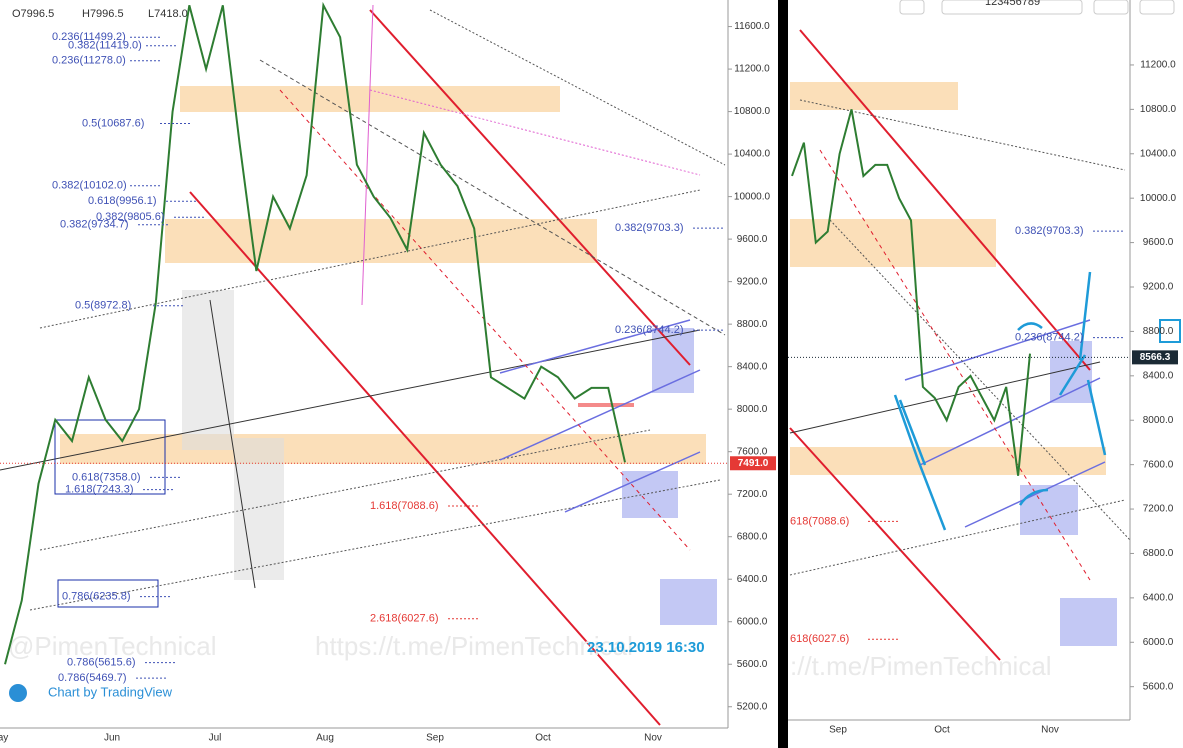  Describe the element at coordinates (89, 186) in the screenshot. I see `fib-label: 0.382(10102.0)` at that location.